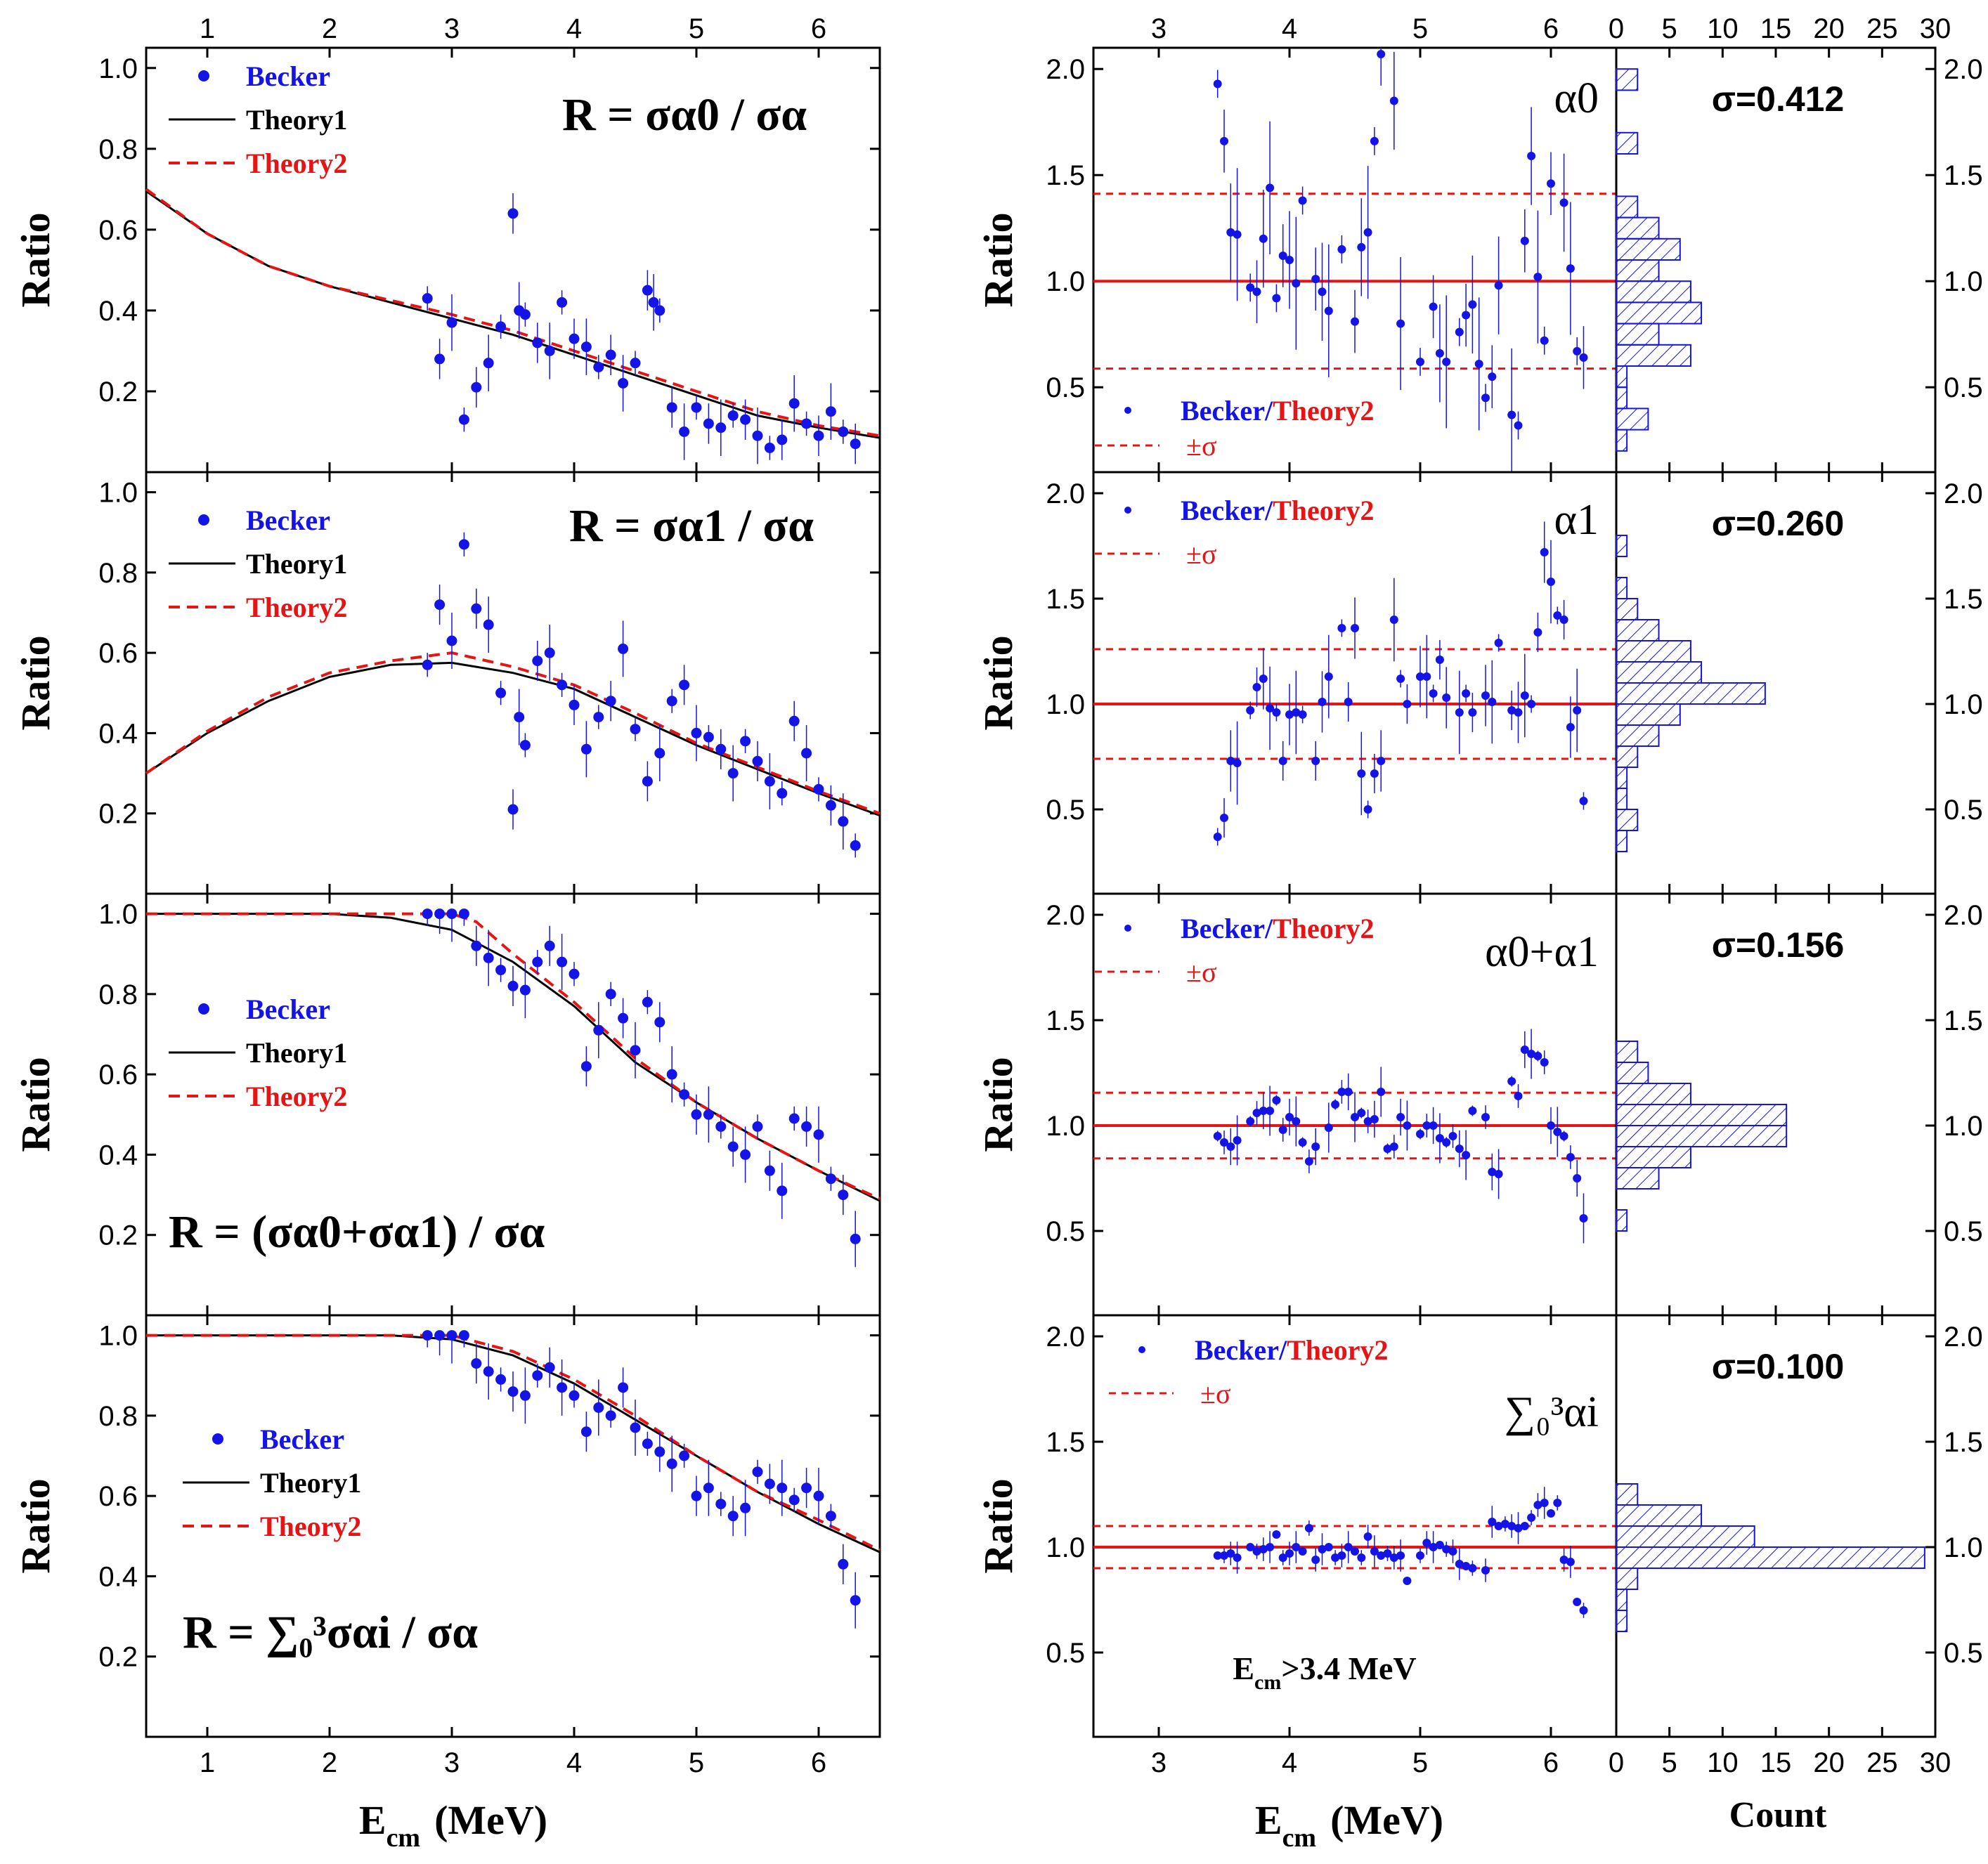 This screenshot has height=1864, width=1988. What do you see at coordinates (1296, 243) in the screenshot?
I see `ratio-panel-1: 0.5 1.0 1.5 2.0 3 4 5 6 Ratio Becker/Theory2 ±σ α0` at bounding box center [1296, 243].